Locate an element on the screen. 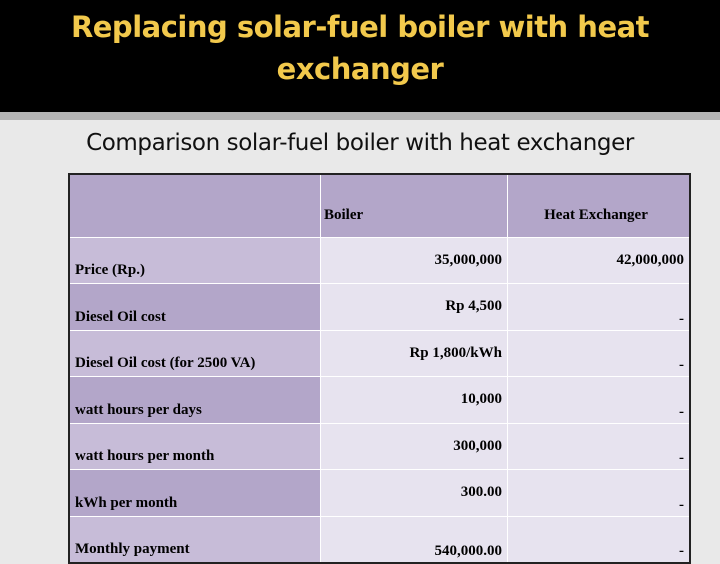 This screenshot has width=720, height=564. table-row: watt hours per month 300,000 - is located at coordinates (379, 446).